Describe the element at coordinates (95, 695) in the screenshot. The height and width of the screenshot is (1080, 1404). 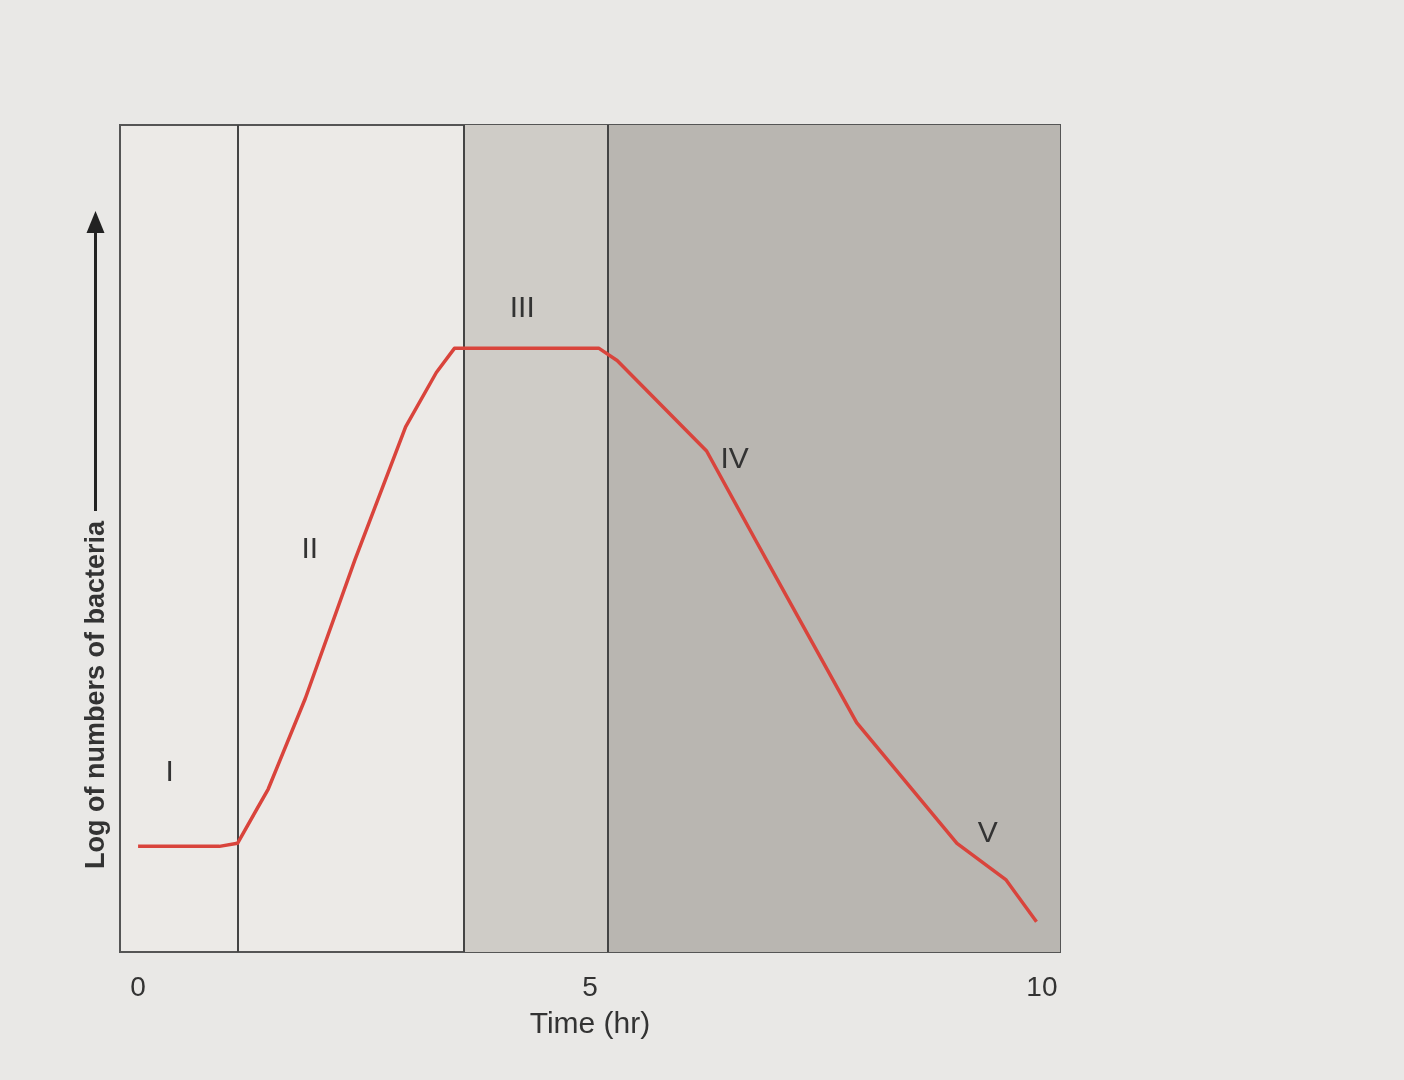
I see `y-axis-title: Log of numbers of bacteria` at that location.